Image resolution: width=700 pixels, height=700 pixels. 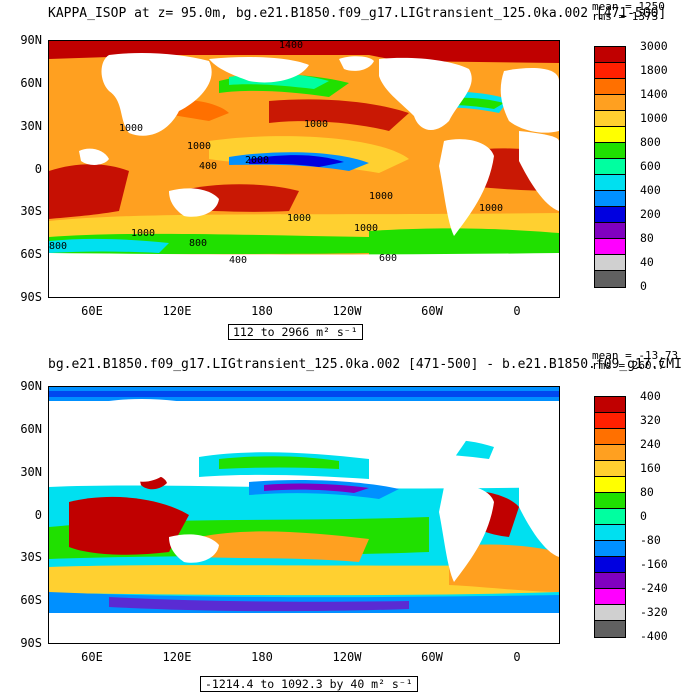 I want to click on bottom-colorbar-label: 400, so click(x=650, y=396).